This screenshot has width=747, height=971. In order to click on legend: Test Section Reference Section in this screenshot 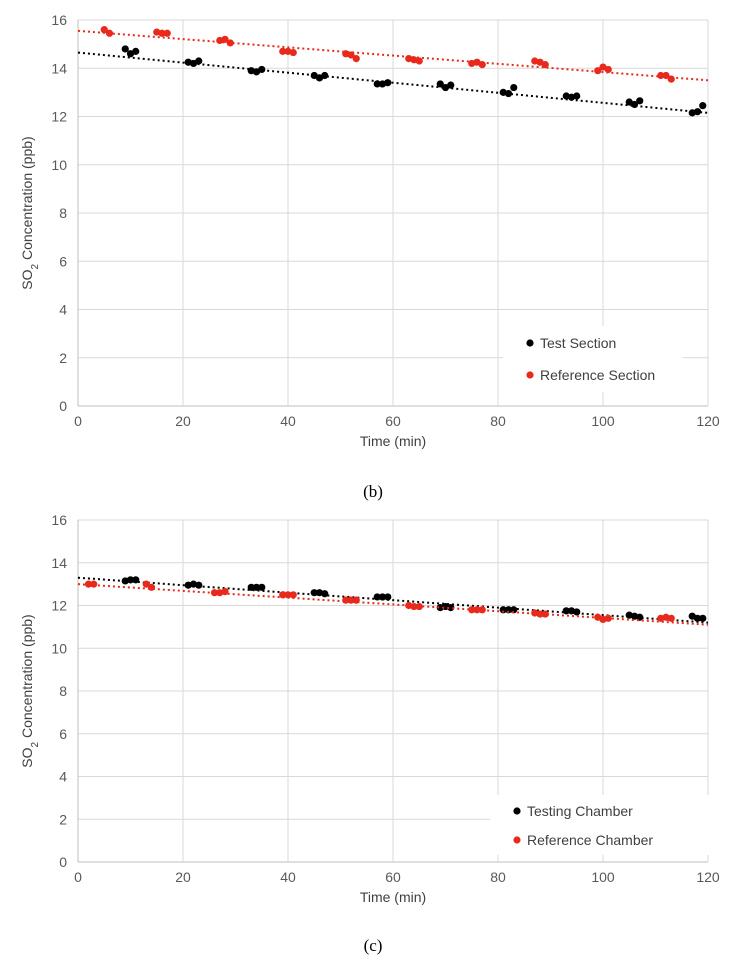, I will do `click(593, 359)`.